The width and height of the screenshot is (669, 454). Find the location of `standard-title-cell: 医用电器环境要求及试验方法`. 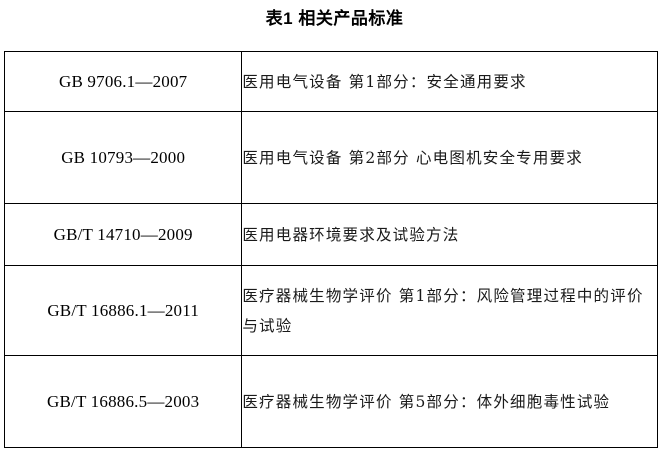

standard-title-cell: 医用电器环境要求及试验方法 is located at coordinates (449, 234).